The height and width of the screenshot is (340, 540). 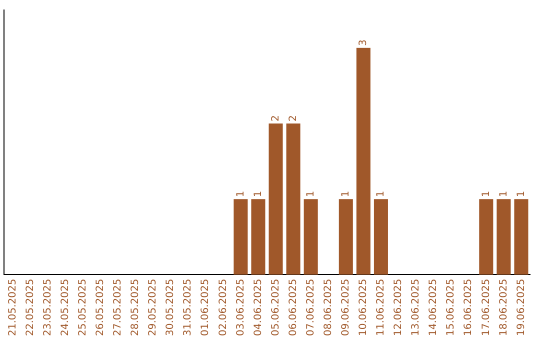 I want to click on x-tick-label: 04.06.2025, so click(x=258, y=307).